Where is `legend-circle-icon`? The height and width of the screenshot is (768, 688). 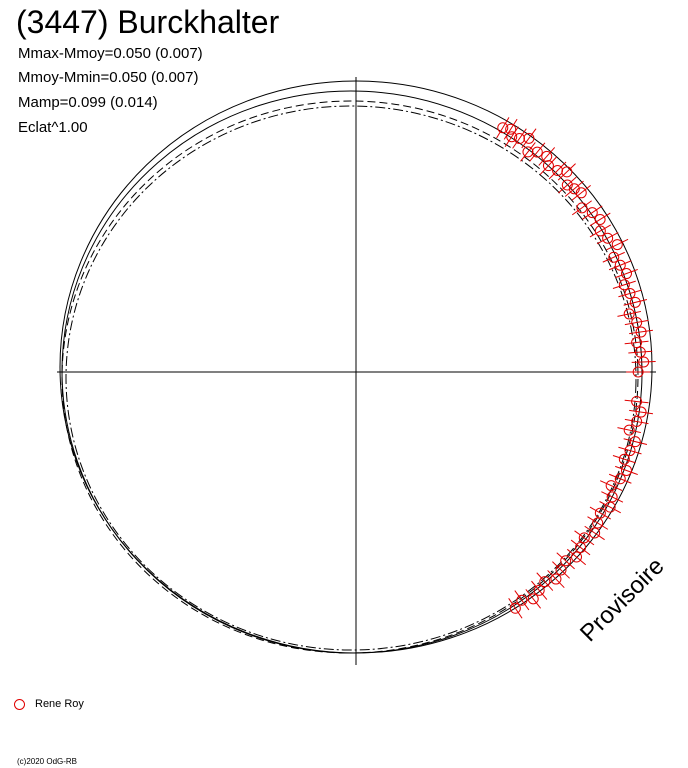 legend-circle-icon is located at coordinates (19, 704).